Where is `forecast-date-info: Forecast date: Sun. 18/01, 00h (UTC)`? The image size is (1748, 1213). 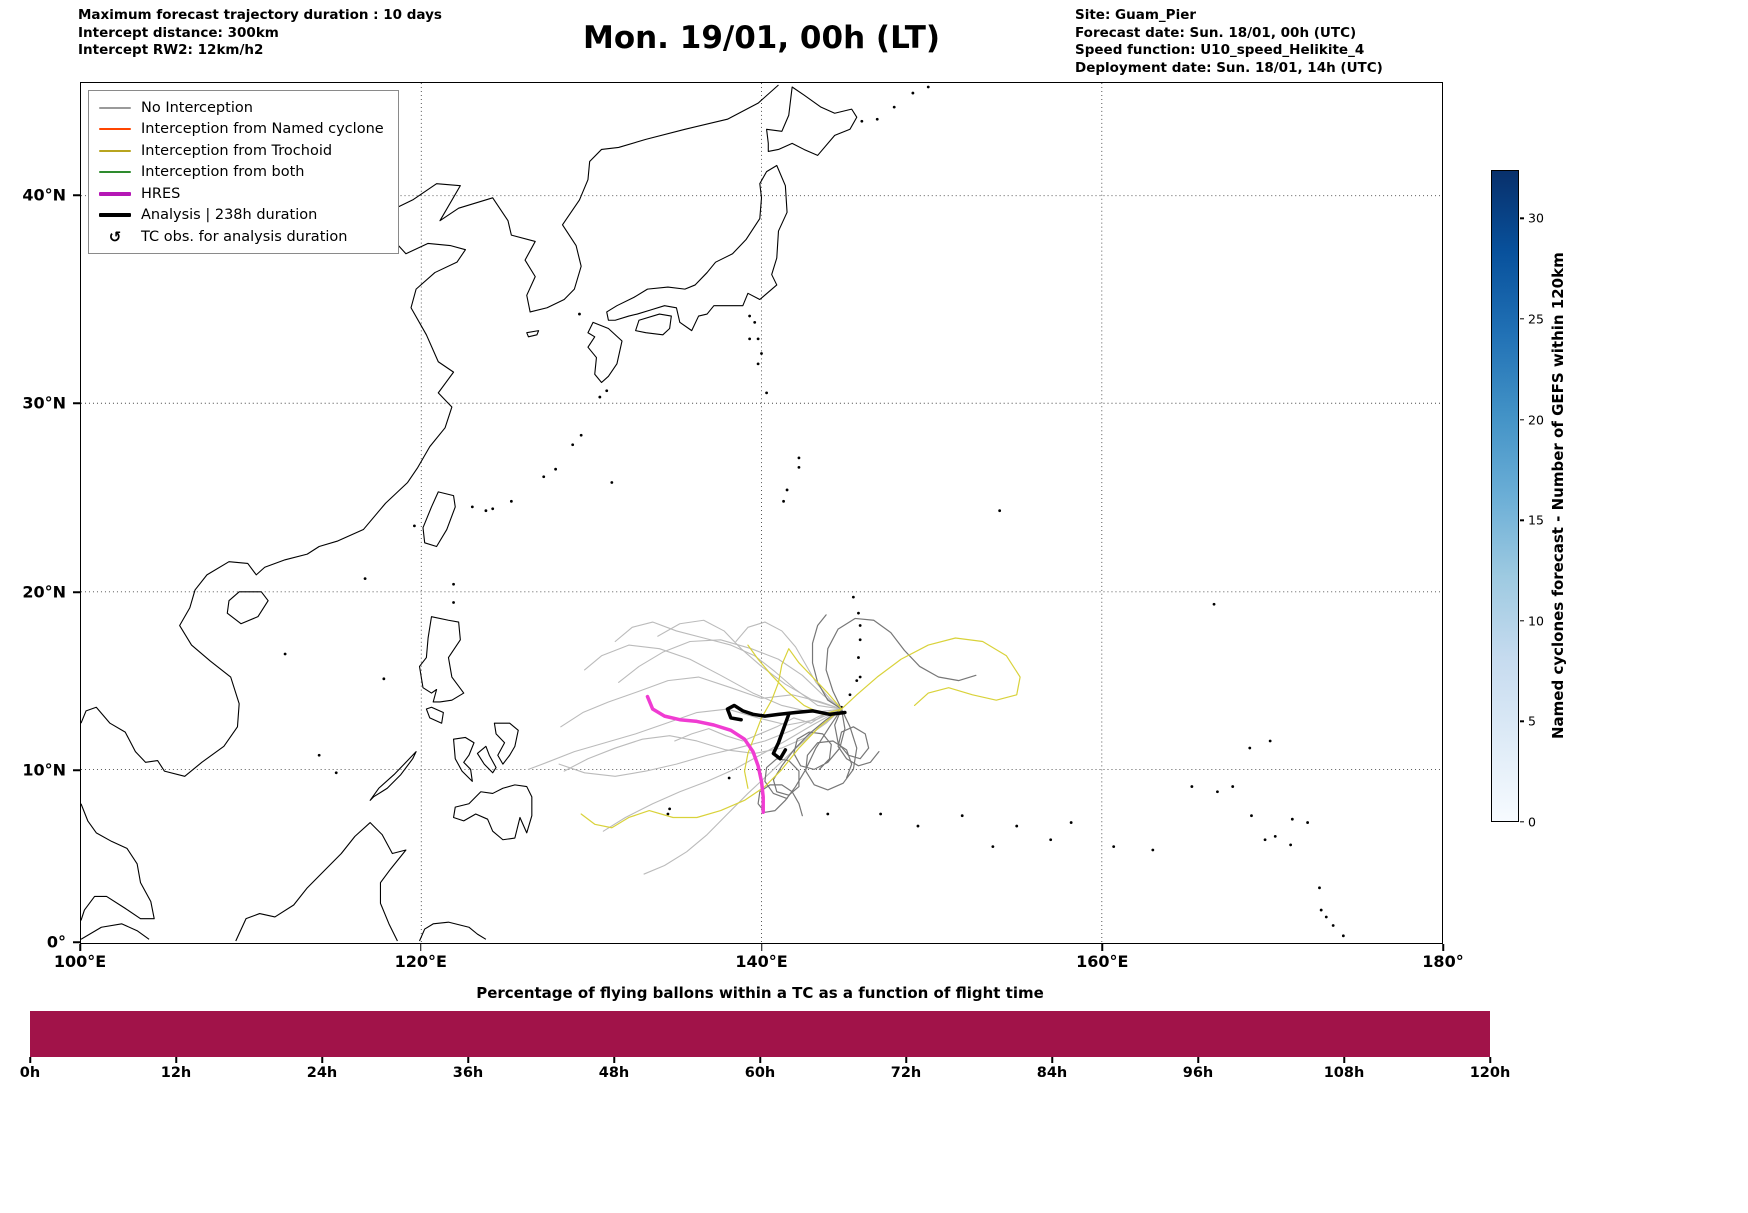
forecast-date-info: Forecast date: Sun. 18/01, 00h (UTC) is located at coordinates (1216, 32).